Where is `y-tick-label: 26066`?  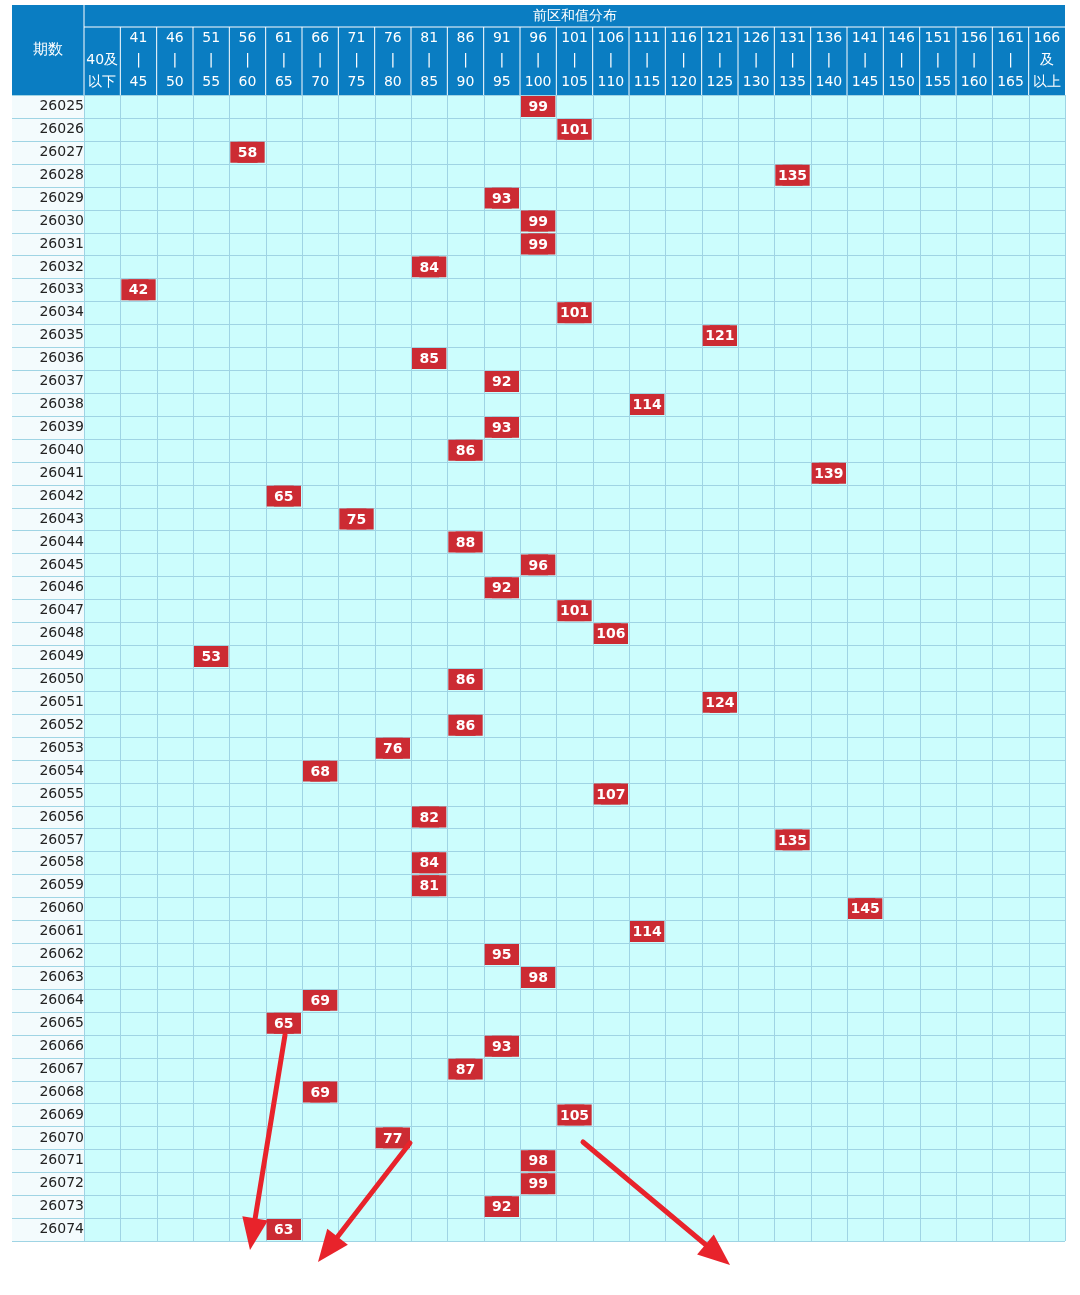
y-tick-label: 26066 is located at coordinates (62, 1044).